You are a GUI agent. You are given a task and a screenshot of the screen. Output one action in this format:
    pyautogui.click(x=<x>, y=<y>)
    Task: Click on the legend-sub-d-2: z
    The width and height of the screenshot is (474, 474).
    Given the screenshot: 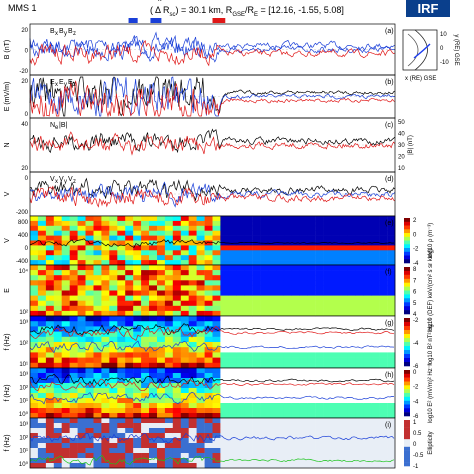 What is the action you would take?
    pyautogui.click(x=74, y=182)
    